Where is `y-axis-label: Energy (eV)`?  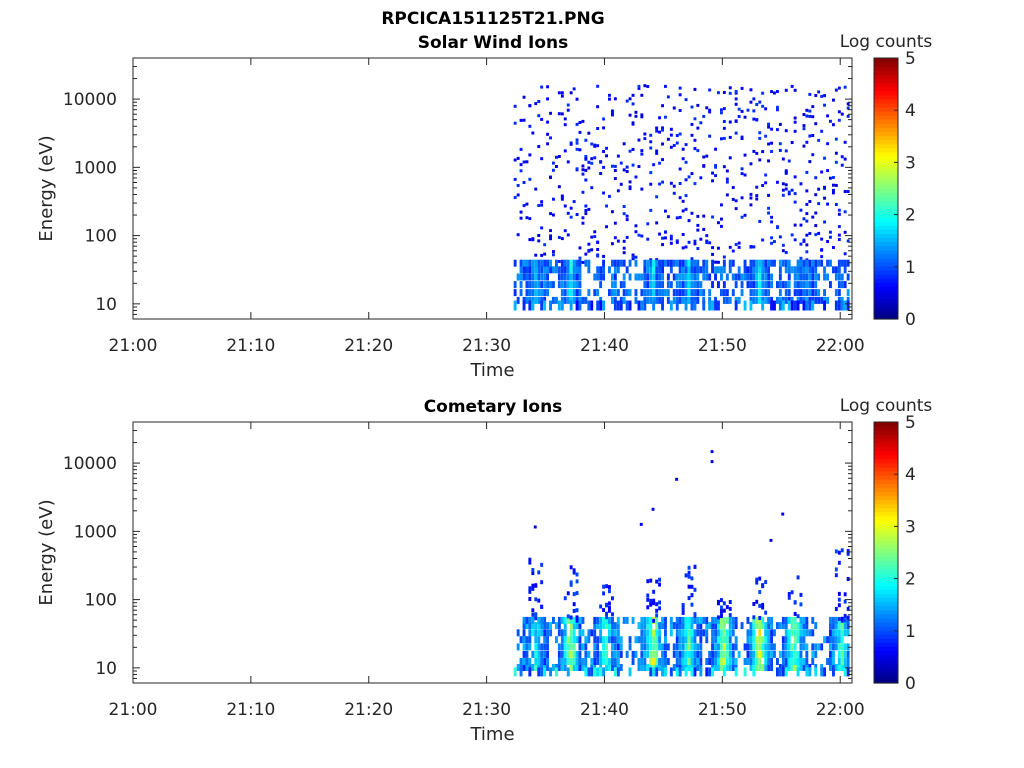
y-axis-label: Energy (eV) is located at coordinates (46, 552).